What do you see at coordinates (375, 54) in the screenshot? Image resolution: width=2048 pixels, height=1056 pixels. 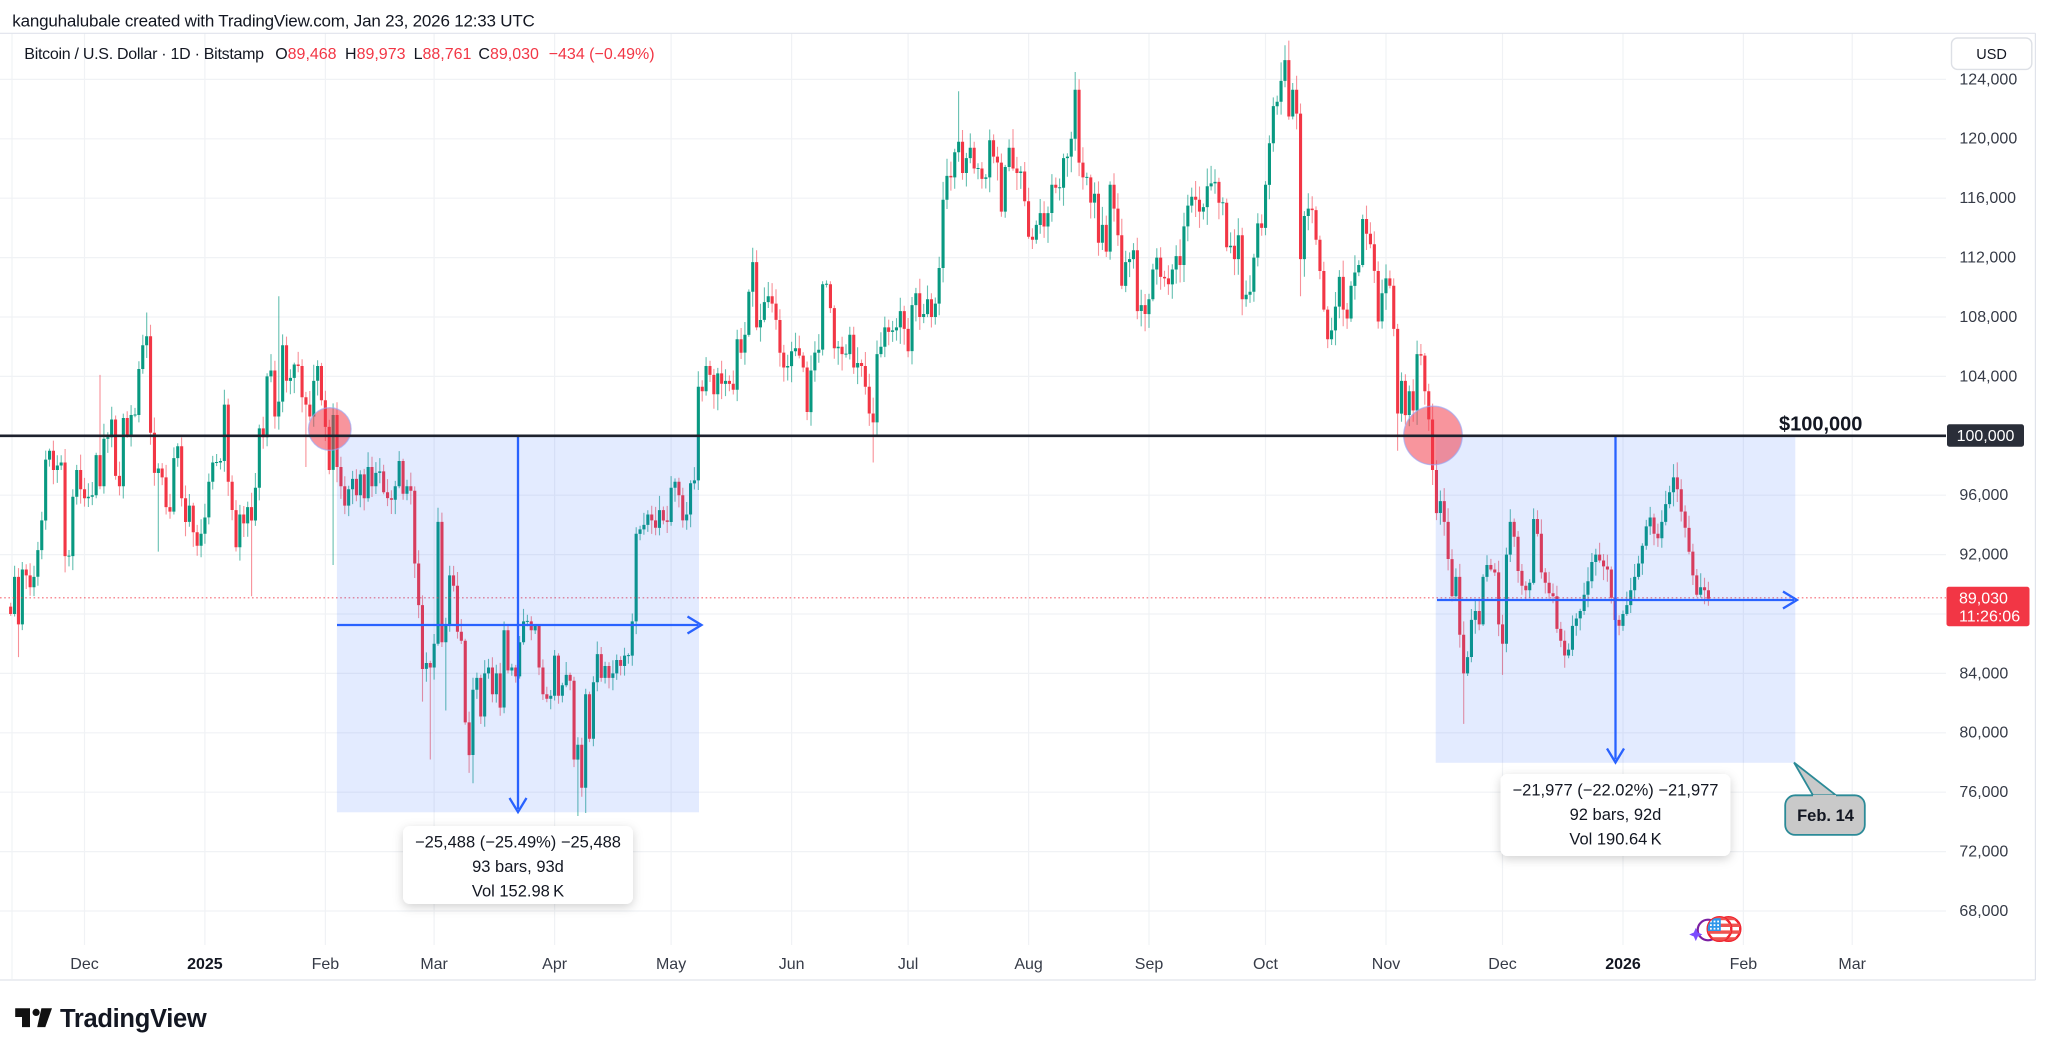 I see `svg-text: H89,973` at bounding box center [375, 54].